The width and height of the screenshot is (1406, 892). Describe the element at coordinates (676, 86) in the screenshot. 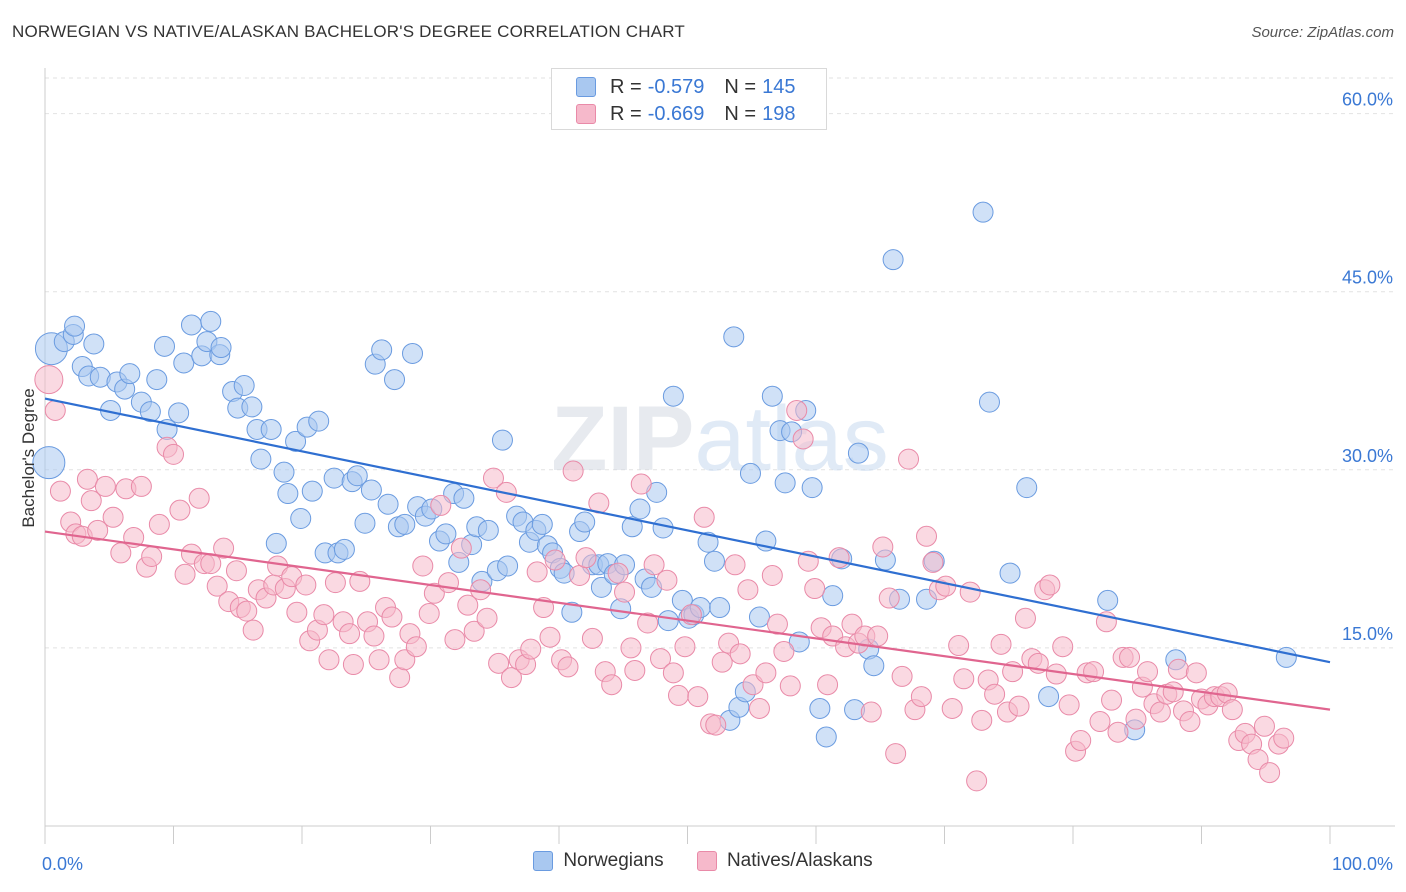

I see `stats-r-value: -0.579` at that location.